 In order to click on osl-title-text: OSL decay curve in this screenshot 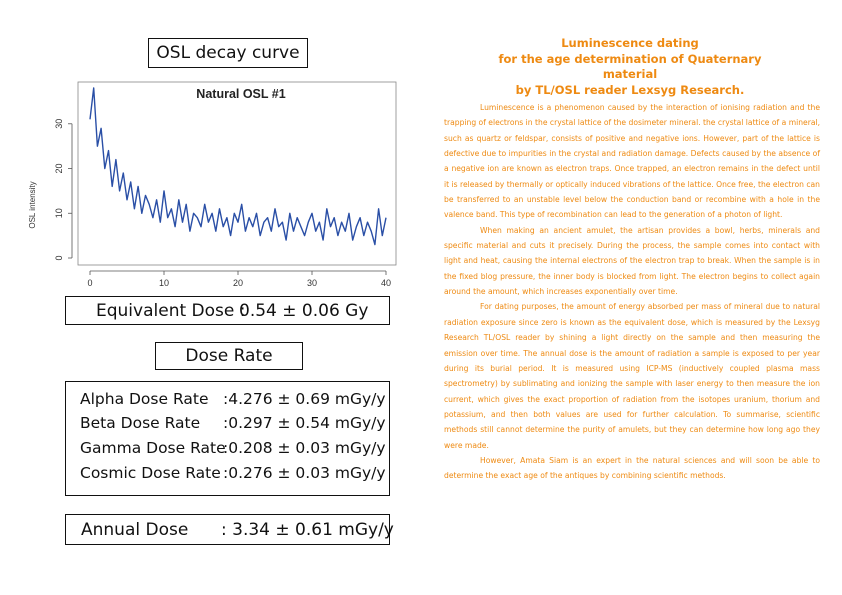, I will do `click(228, 53)`.